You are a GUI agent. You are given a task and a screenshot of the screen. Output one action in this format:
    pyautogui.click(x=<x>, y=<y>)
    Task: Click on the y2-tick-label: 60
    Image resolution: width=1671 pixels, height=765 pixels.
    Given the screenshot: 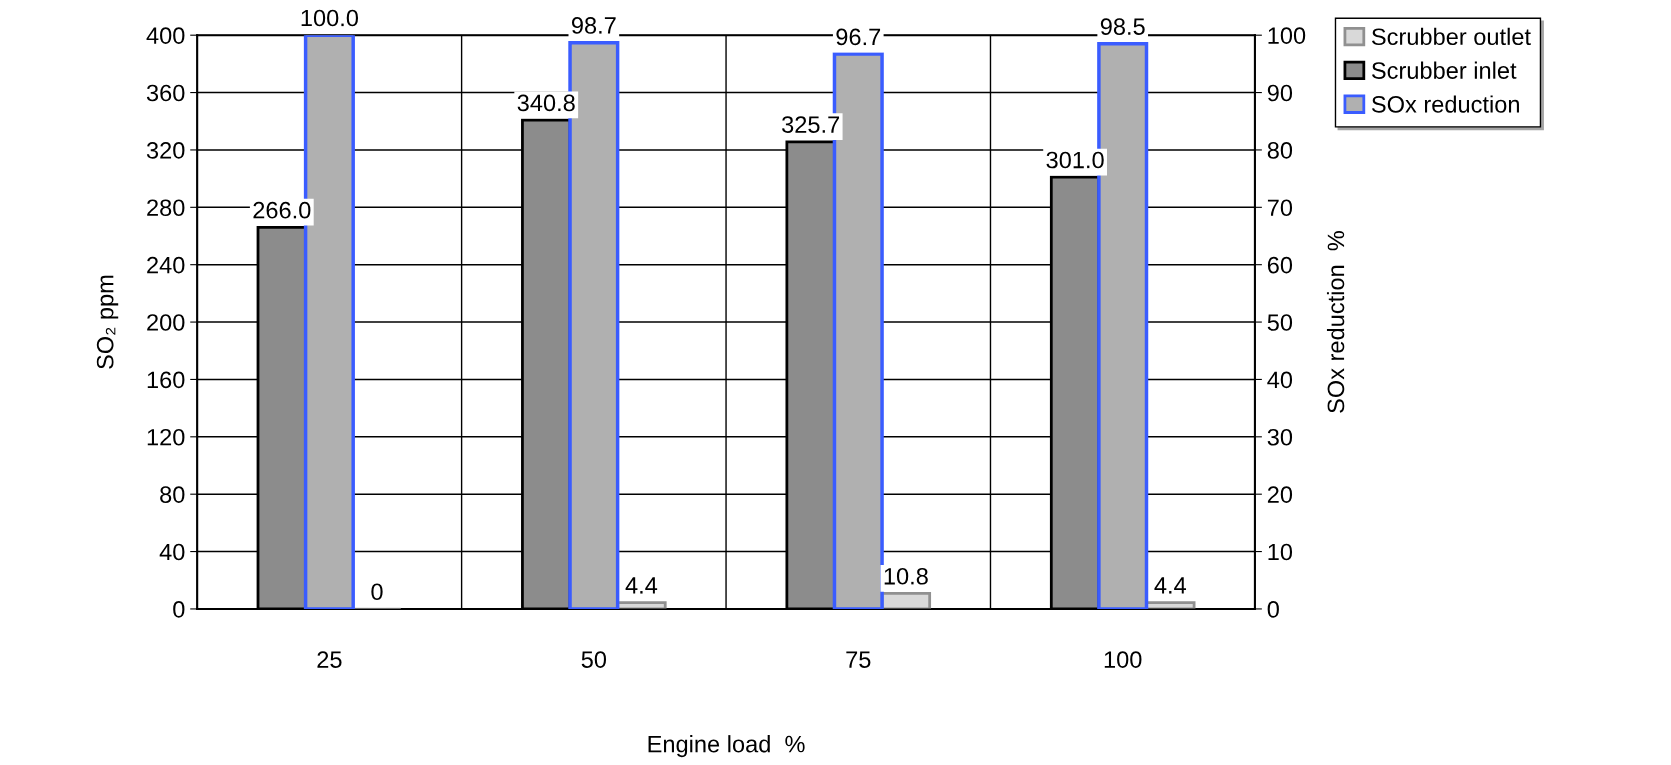 What is the action you would take?
    pyautogui.click(x=1280, y=265)
    